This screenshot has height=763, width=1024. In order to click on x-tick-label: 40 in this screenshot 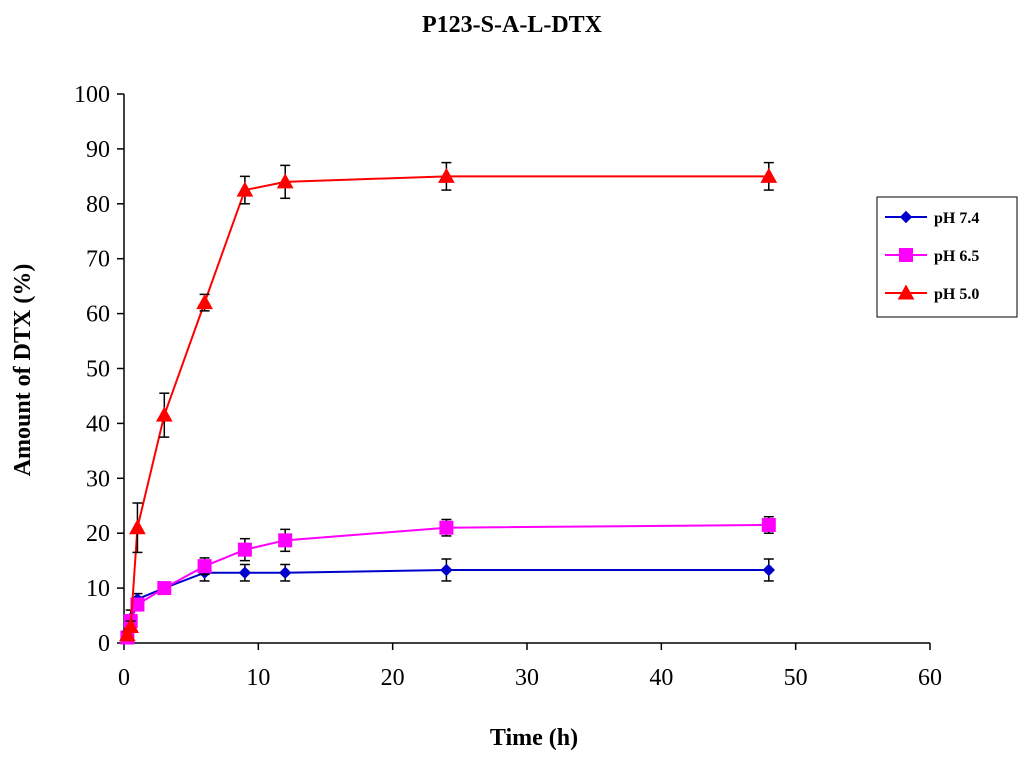, I will do `click(661, 678)`.